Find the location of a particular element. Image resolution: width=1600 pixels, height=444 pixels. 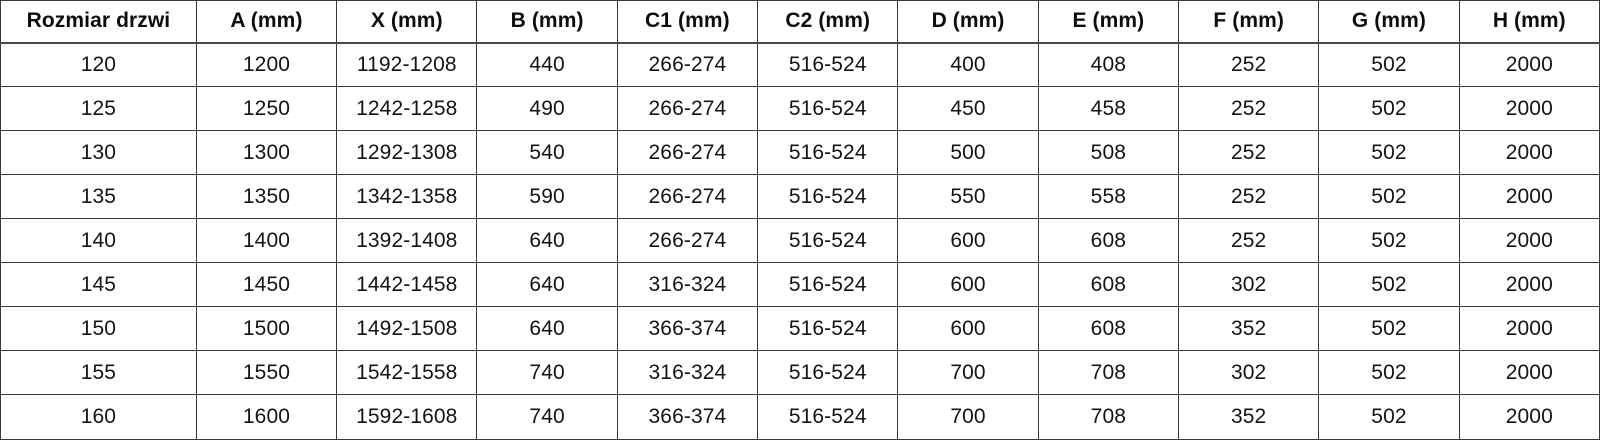

cell-size: 155 is located at coordinates (98, 372).